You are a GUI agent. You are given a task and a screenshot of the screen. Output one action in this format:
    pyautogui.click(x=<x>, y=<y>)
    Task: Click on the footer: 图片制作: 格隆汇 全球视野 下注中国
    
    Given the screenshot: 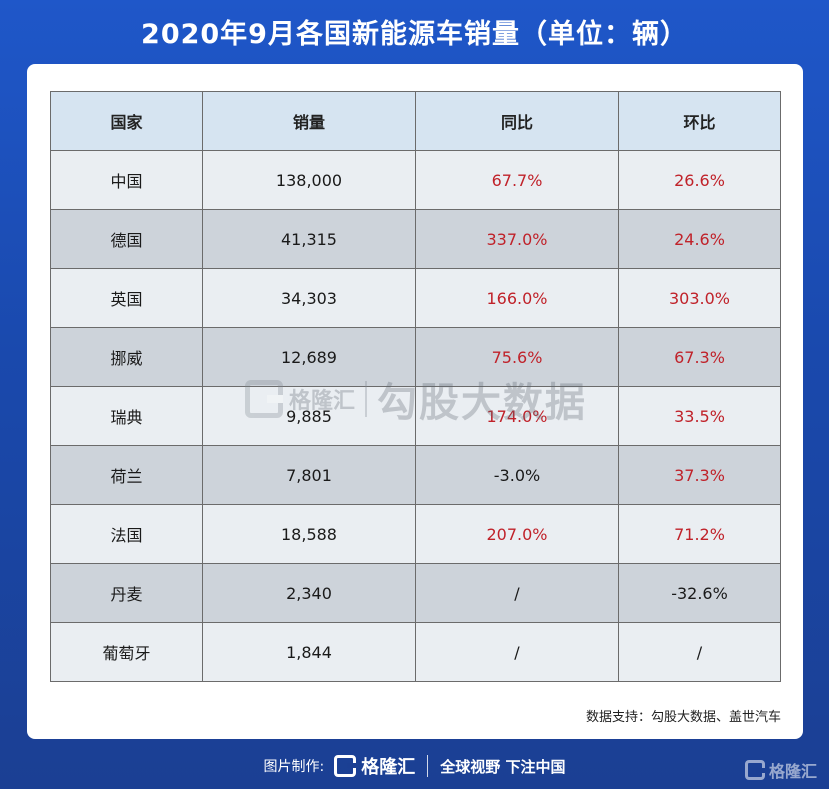 What is the action you would take?
    pyautogui.click(x=414, y=766)
    